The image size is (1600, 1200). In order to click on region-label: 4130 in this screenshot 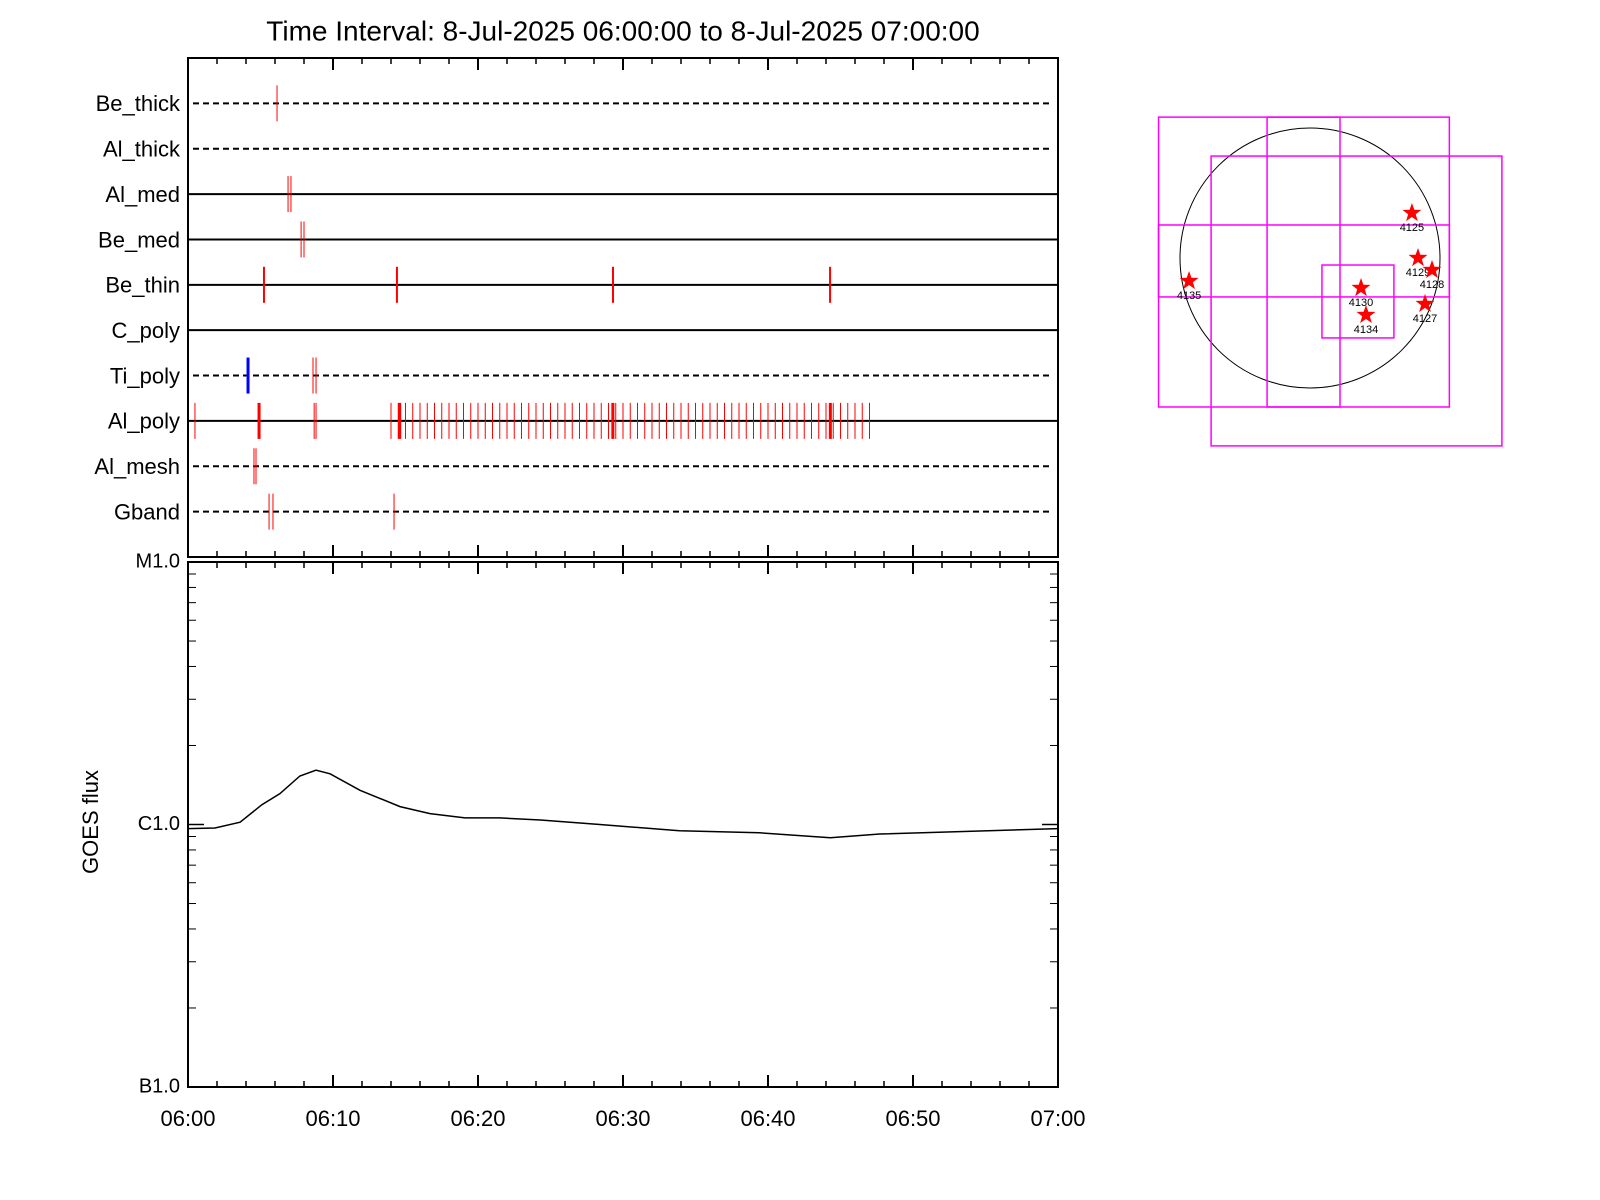, I will do `click(1361, 303)`.